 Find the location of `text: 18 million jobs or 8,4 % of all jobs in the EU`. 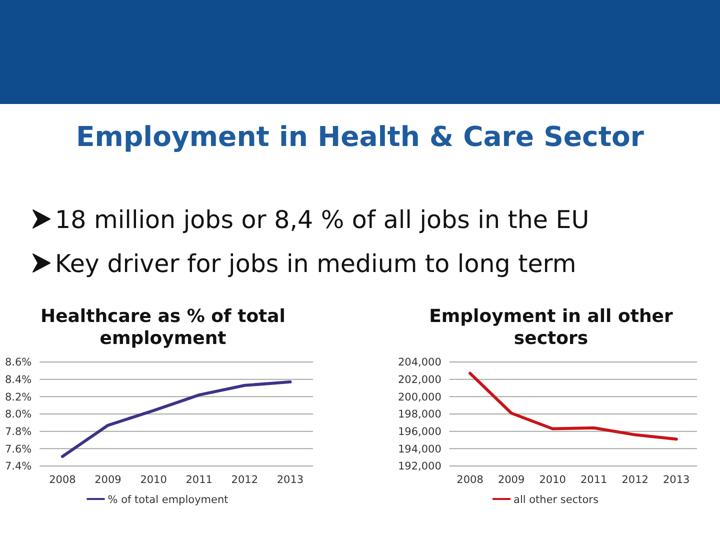

text: 18 million jobs or 8,4 % of all jobs in the EU is located at coordinates (322, 219).